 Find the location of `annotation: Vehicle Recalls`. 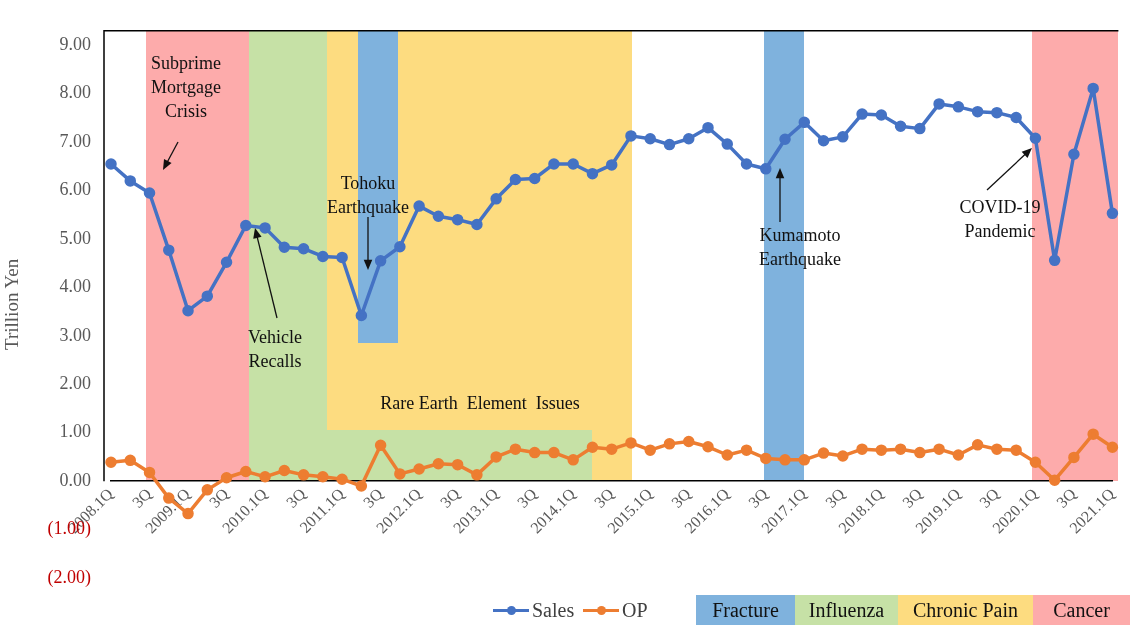

annotation: Vehicle Recalls is located at coordinates (275, 348).